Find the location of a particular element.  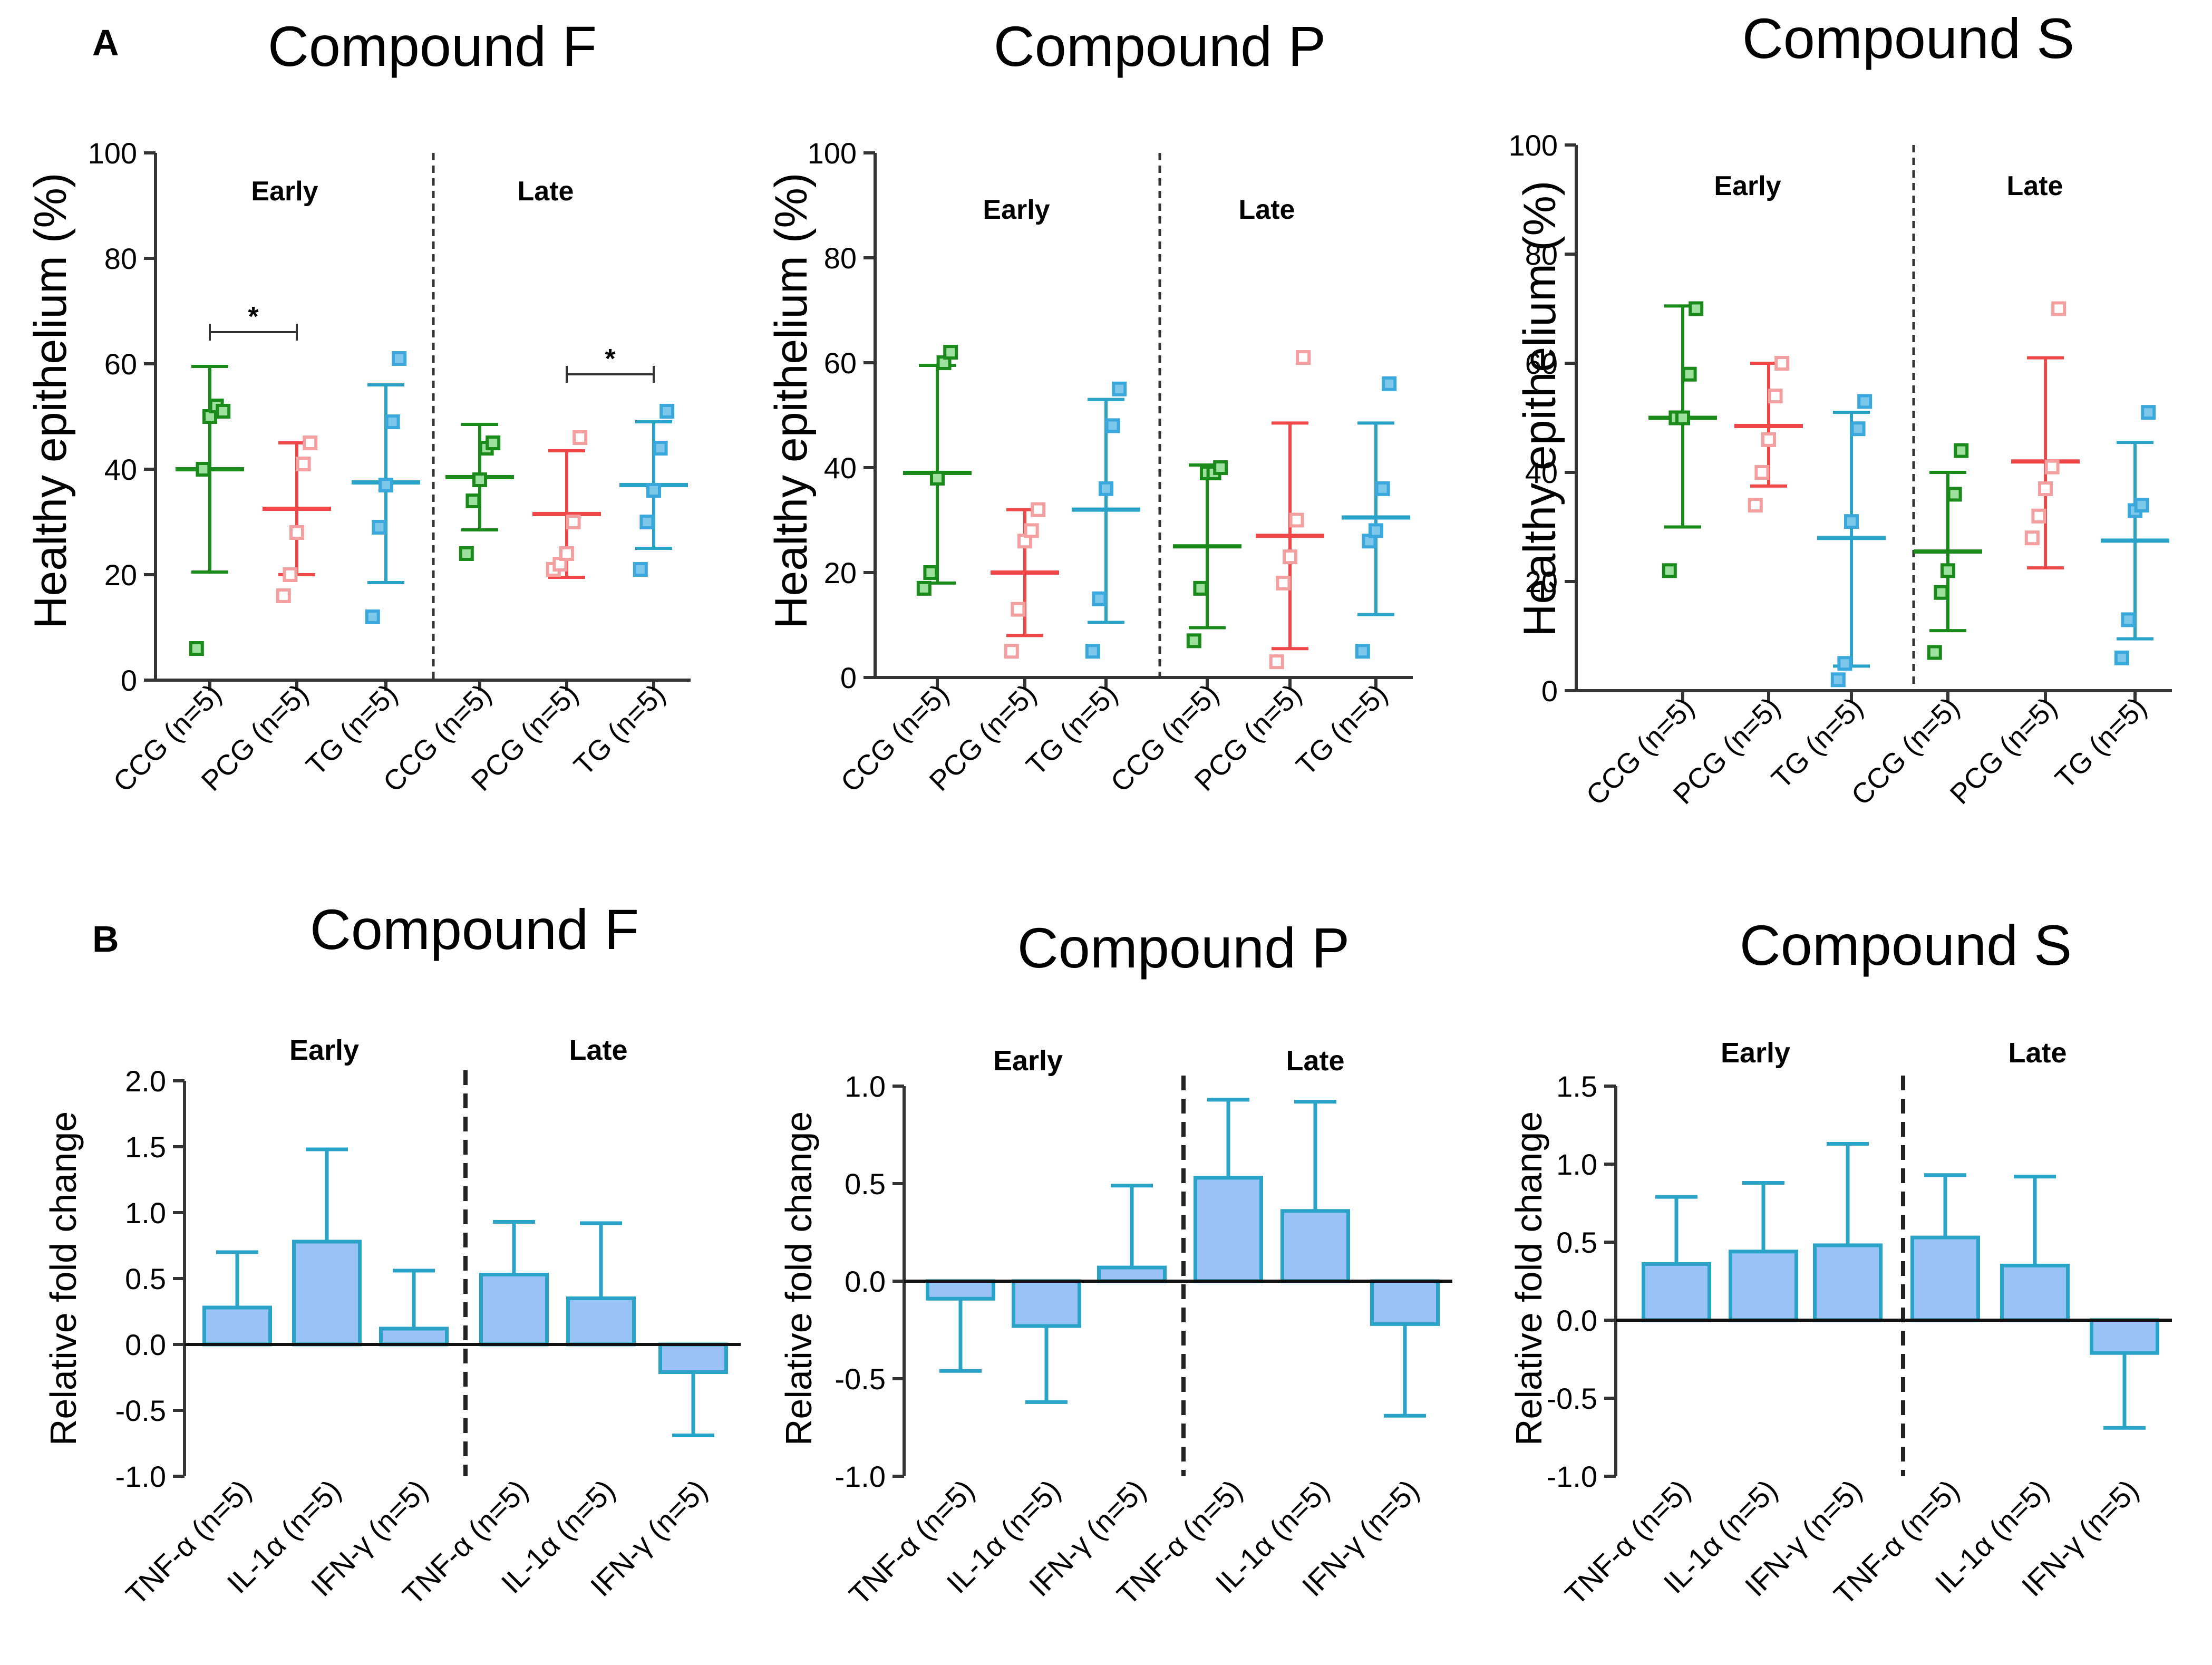

y-tick-label: 1.5 is located at coordinates (1576, 1086).